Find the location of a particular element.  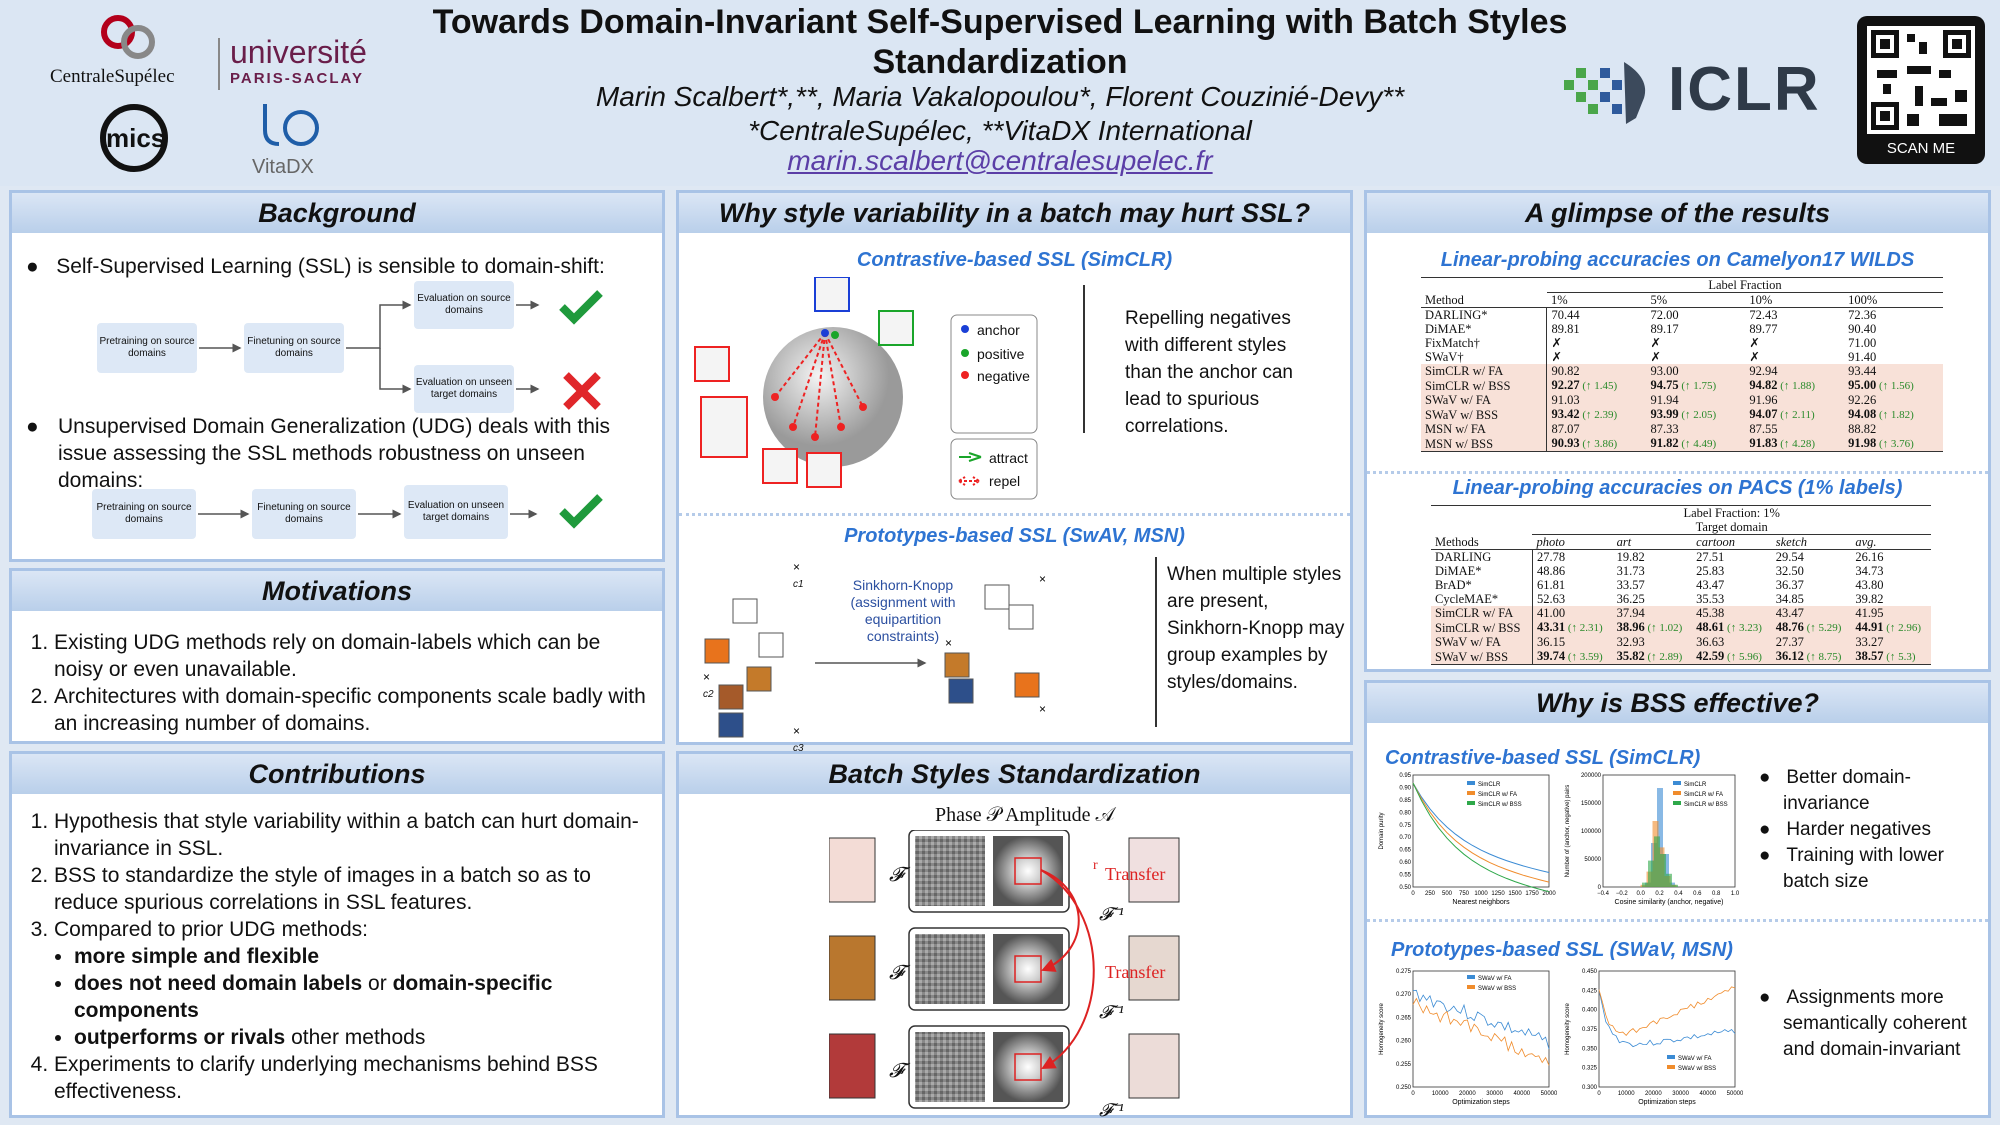

x-axis-label: Optimization steps is located at coordinates (1481, 1102).